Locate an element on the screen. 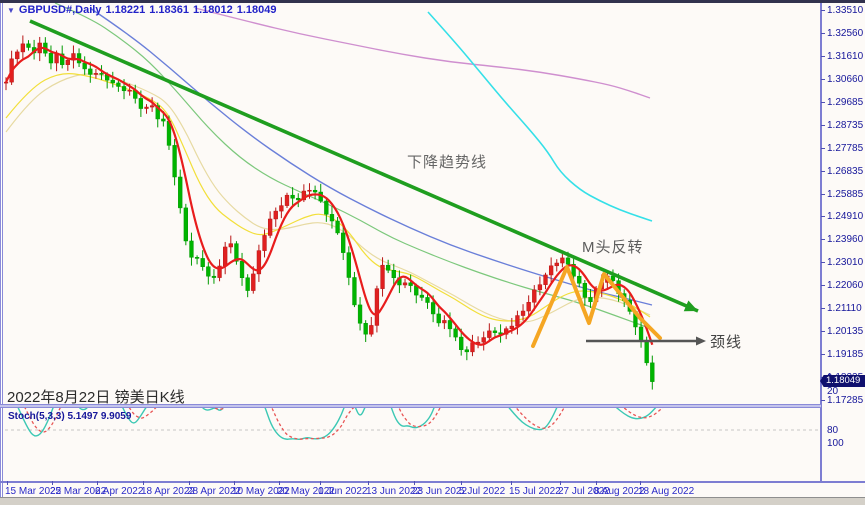 The height and width of the screenshot is (505, 865). time-axis-label: 15 Jul 2022 is located at coordinates (535, 491).